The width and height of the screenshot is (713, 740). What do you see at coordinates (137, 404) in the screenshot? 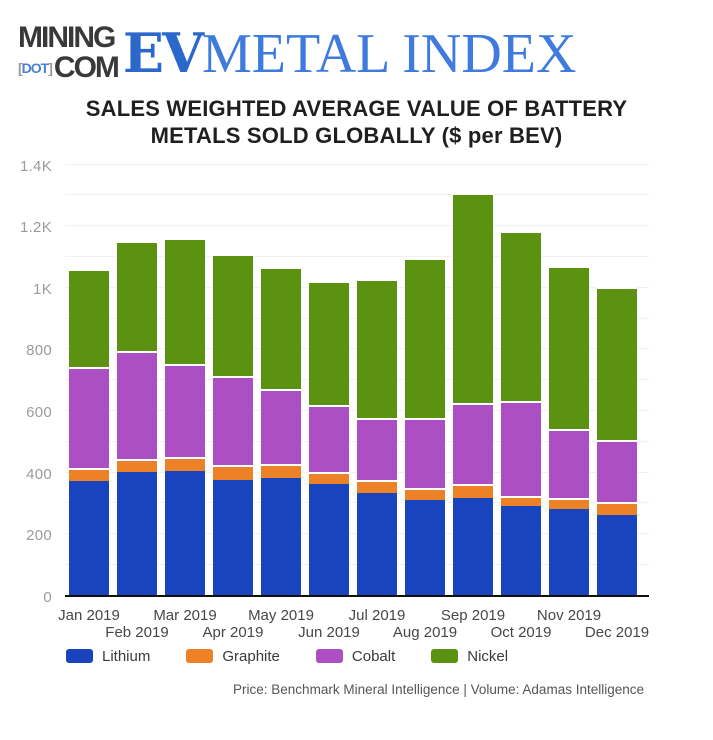
I see `bar-segment-cobalt-feb-2019` at bounding box center [137, 404].